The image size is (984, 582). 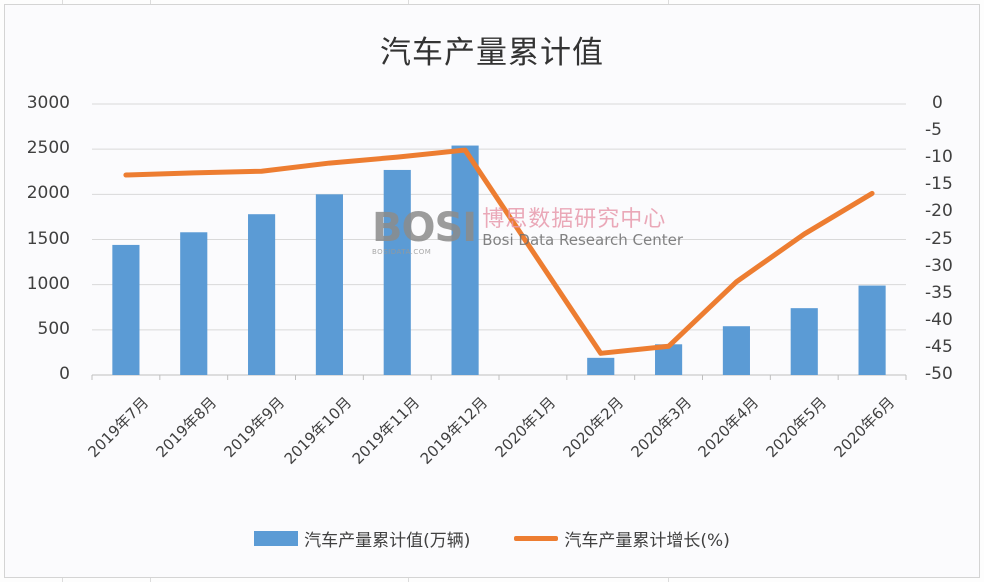 I want to click on watermark-cn-text: 博思数据研究中心, so click(x=574, y=219).